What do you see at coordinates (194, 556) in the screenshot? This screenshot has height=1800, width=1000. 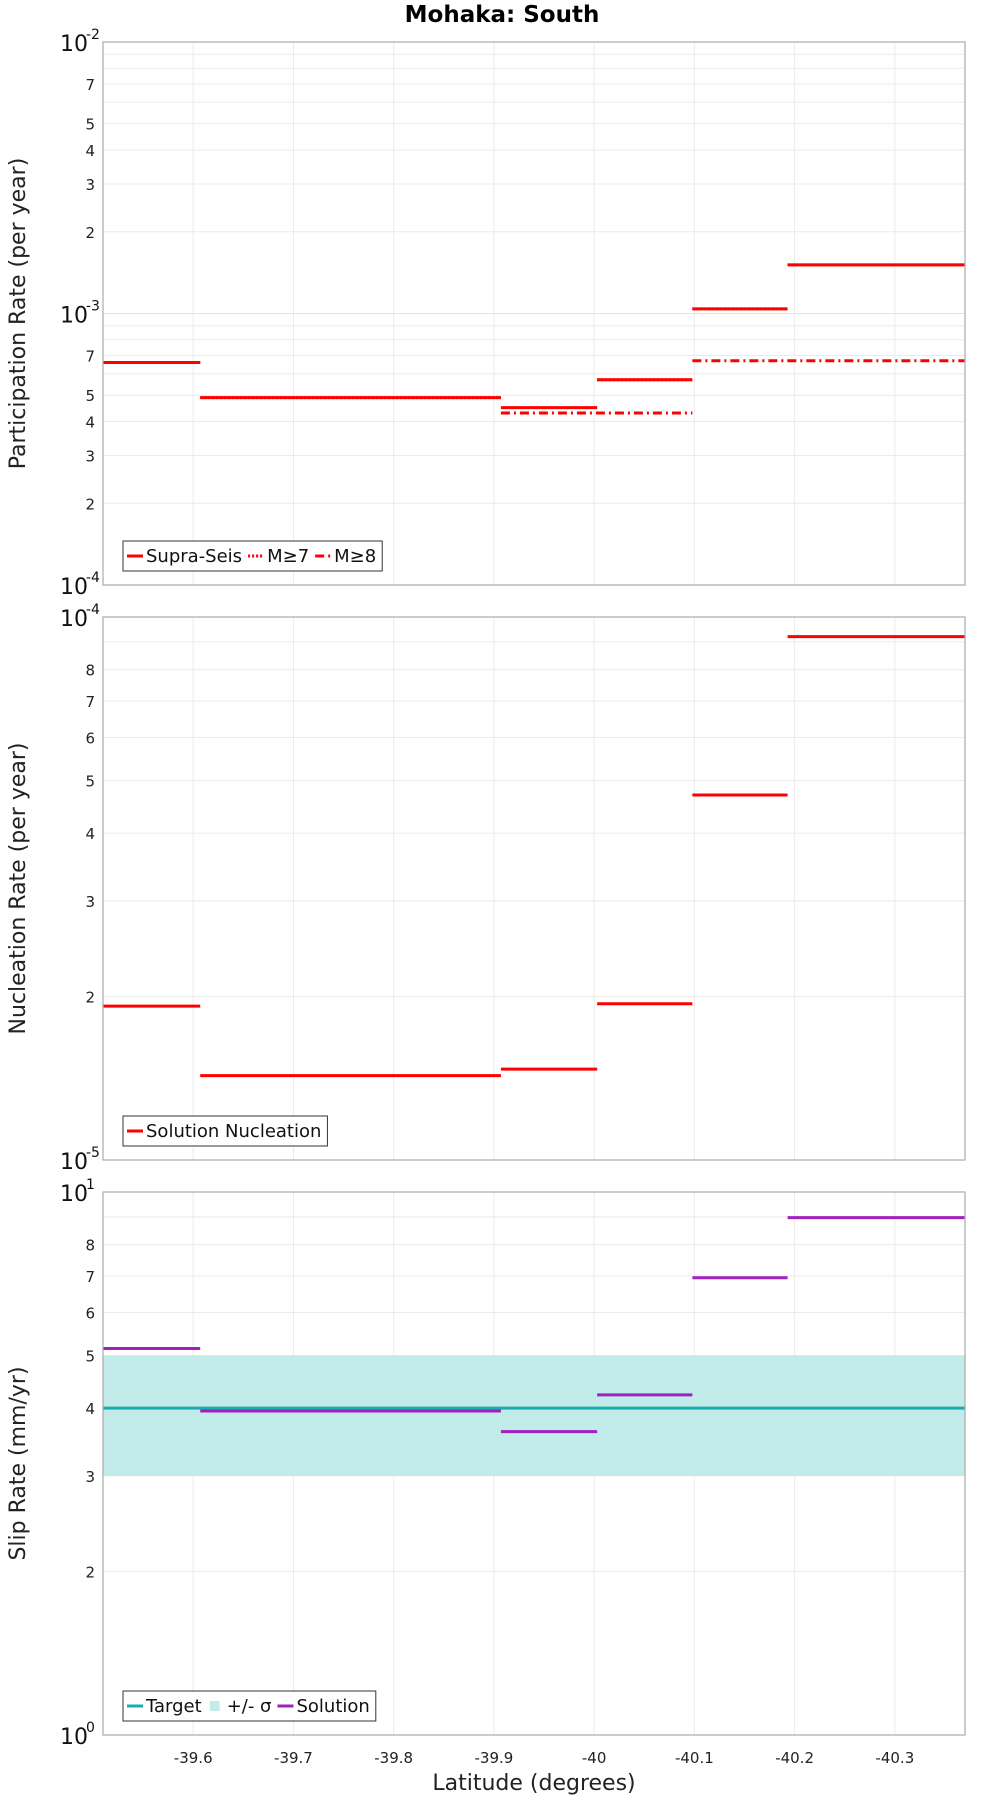 I see `legend-label: Supra-Seis` at bounding box center [194, 556].